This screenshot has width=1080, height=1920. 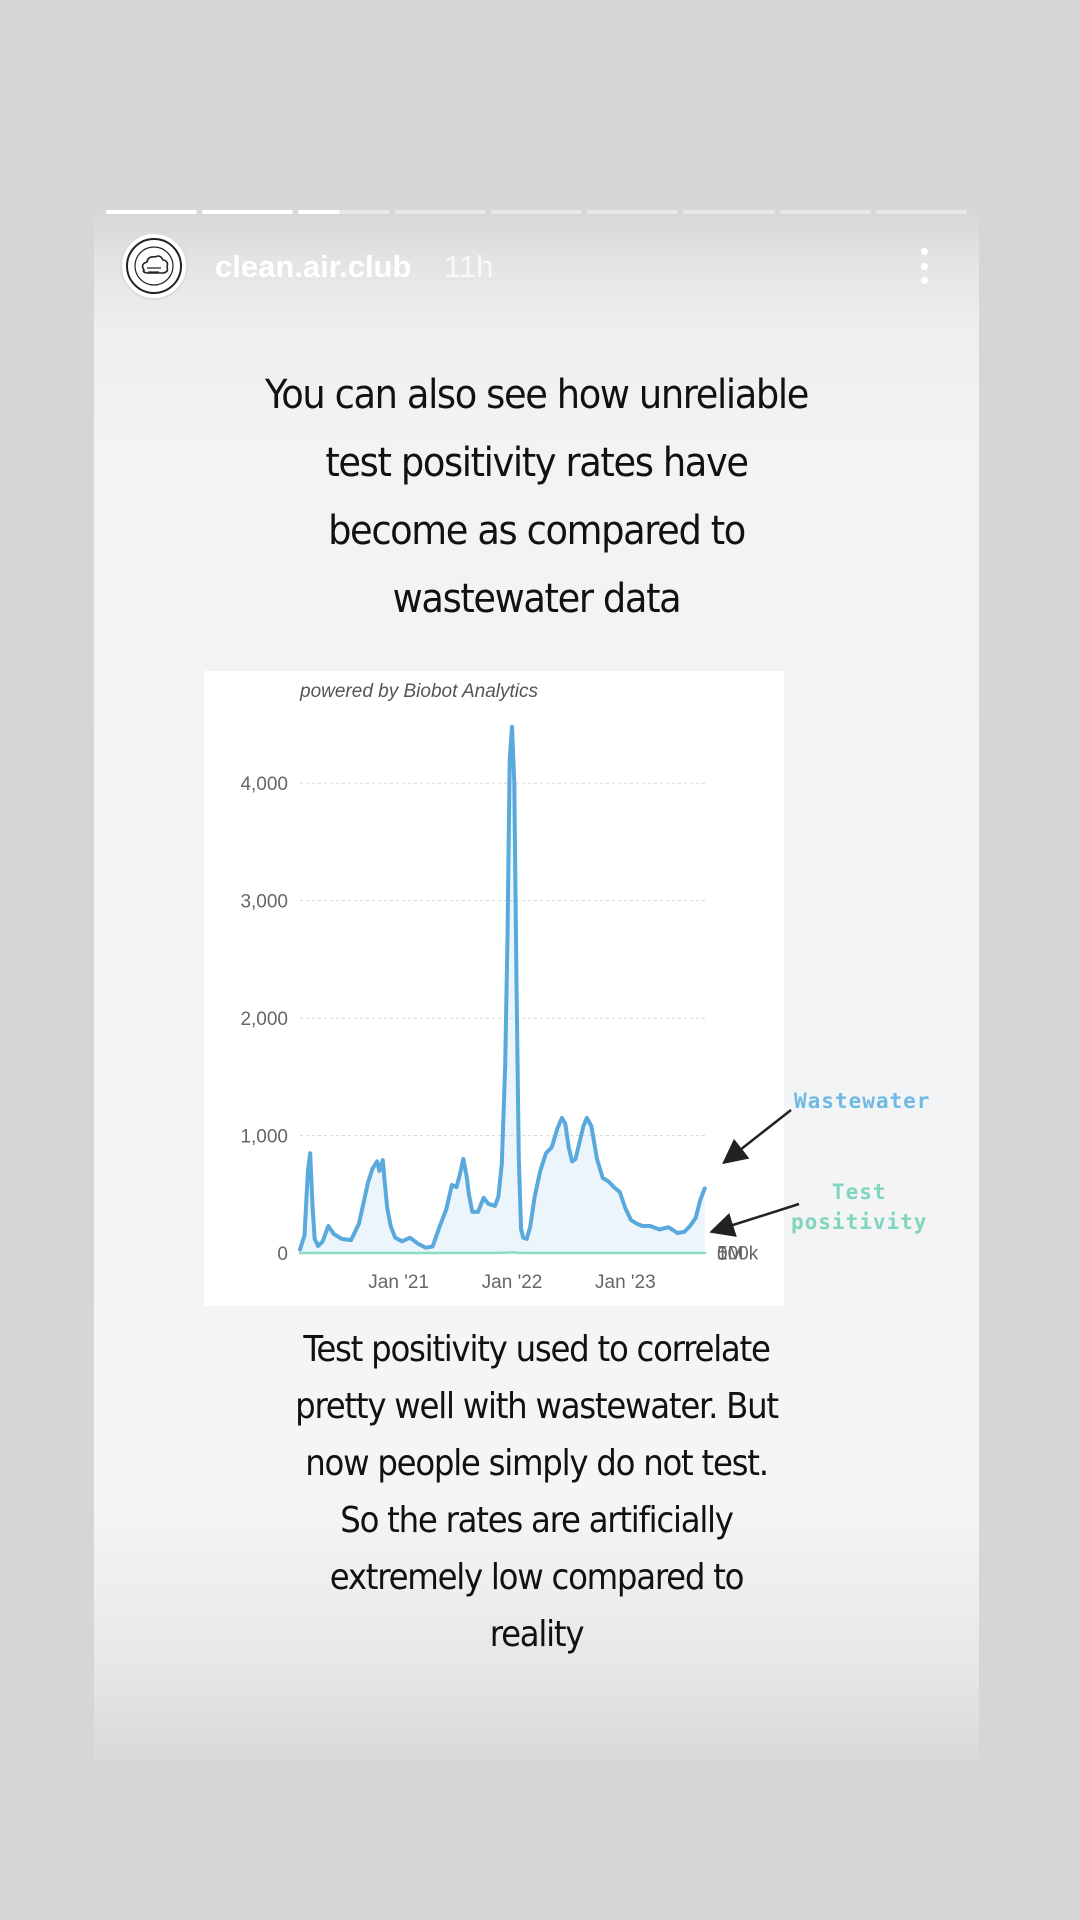 I want to click on y-tick-label: 0, so click(x=282, y=1254).